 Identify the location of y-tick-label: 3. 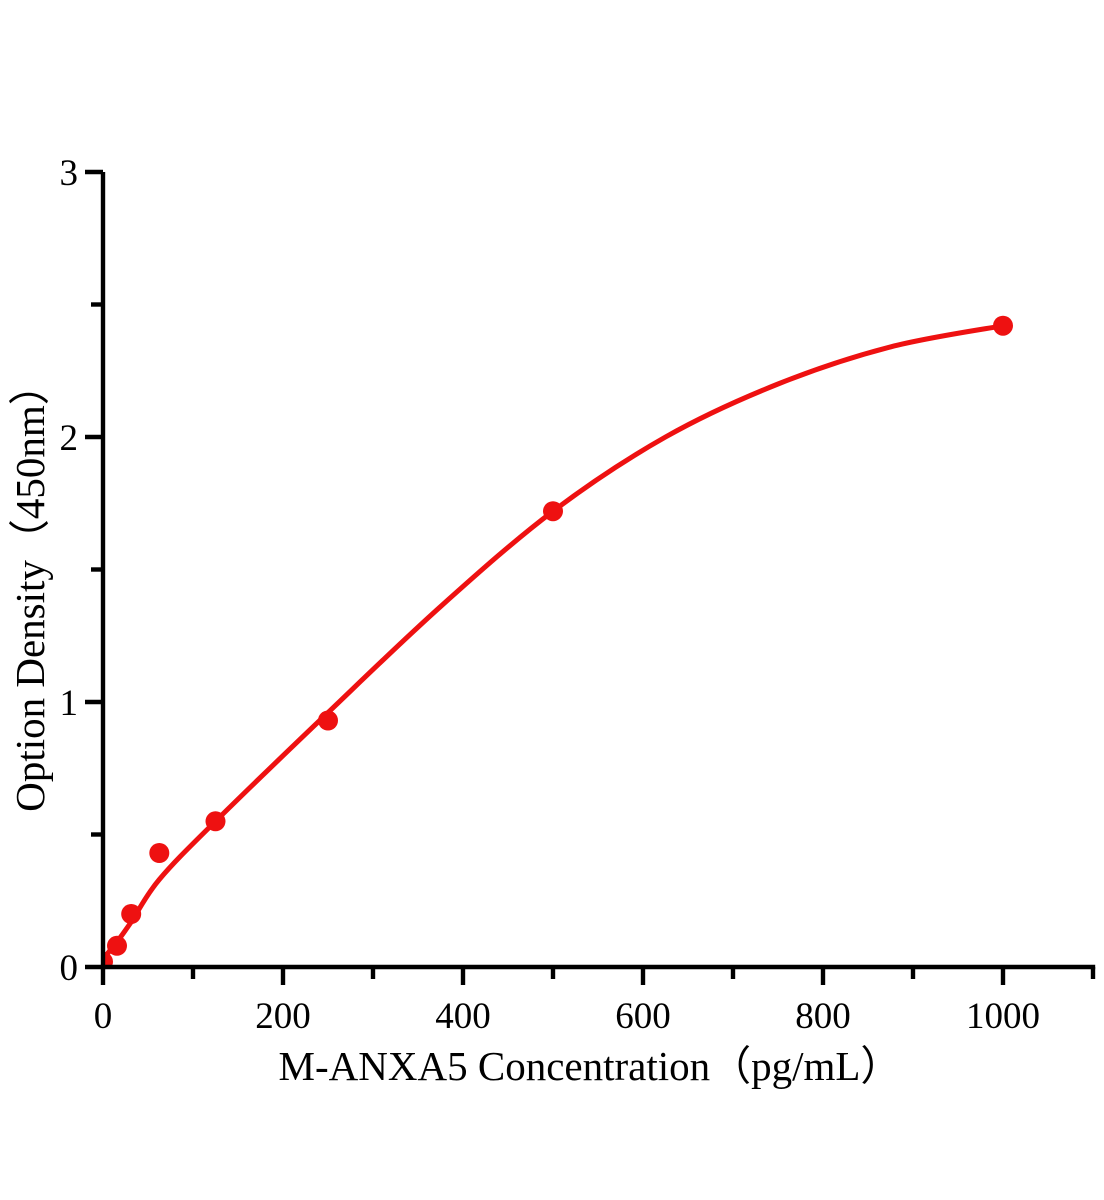
(69, 173).